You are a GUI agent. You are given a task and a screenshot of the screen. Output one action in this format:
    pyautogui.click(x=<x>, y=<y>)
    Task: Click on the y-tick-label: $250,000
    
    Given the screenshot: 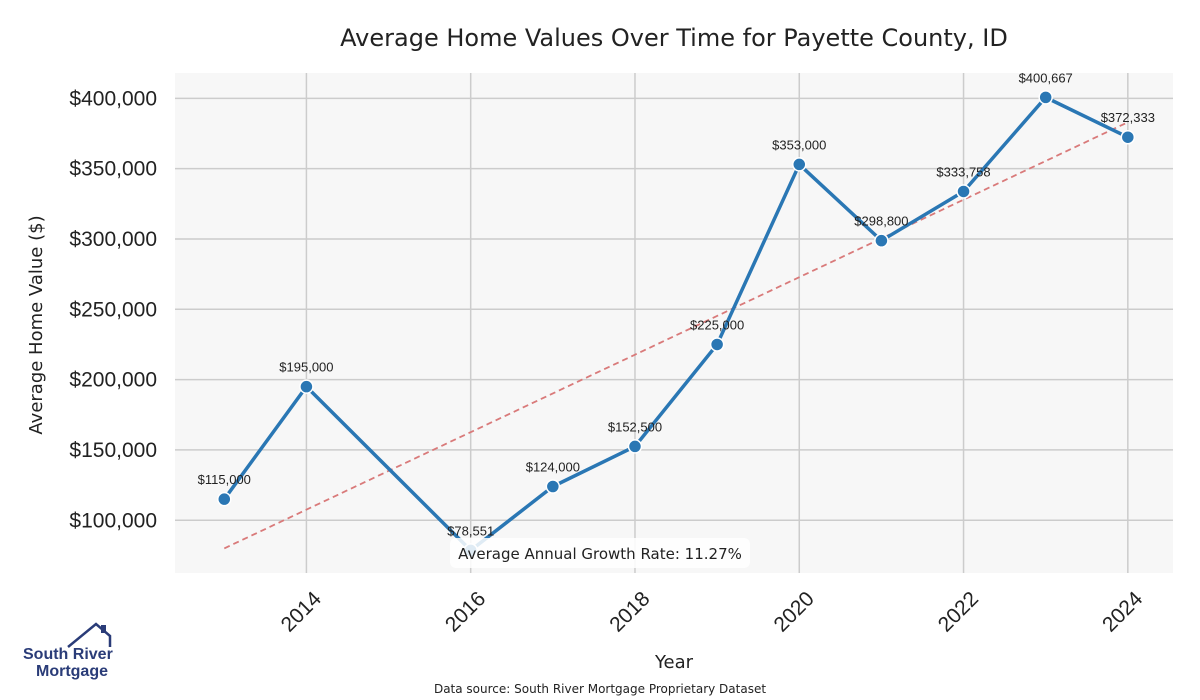 What is the action you would take?
    pyautogui.click(x=113, y=309)
    